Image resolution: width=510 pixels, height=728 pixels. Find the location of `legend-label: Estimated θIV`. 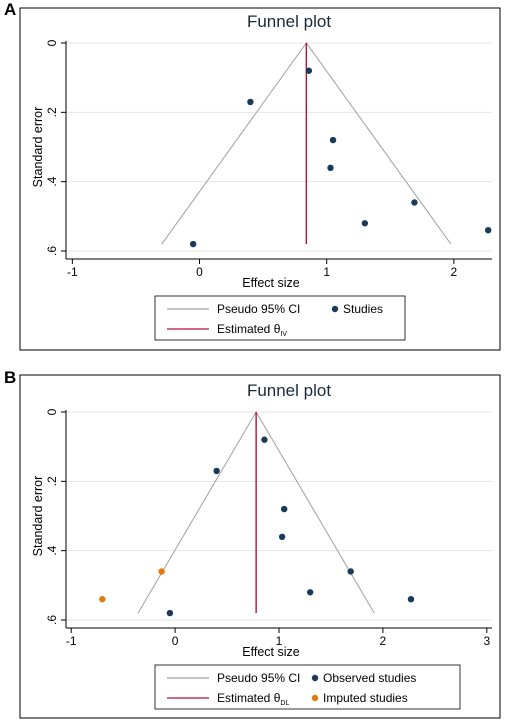

legend-label: Estimated θIV is located at coordinates (252, 330).